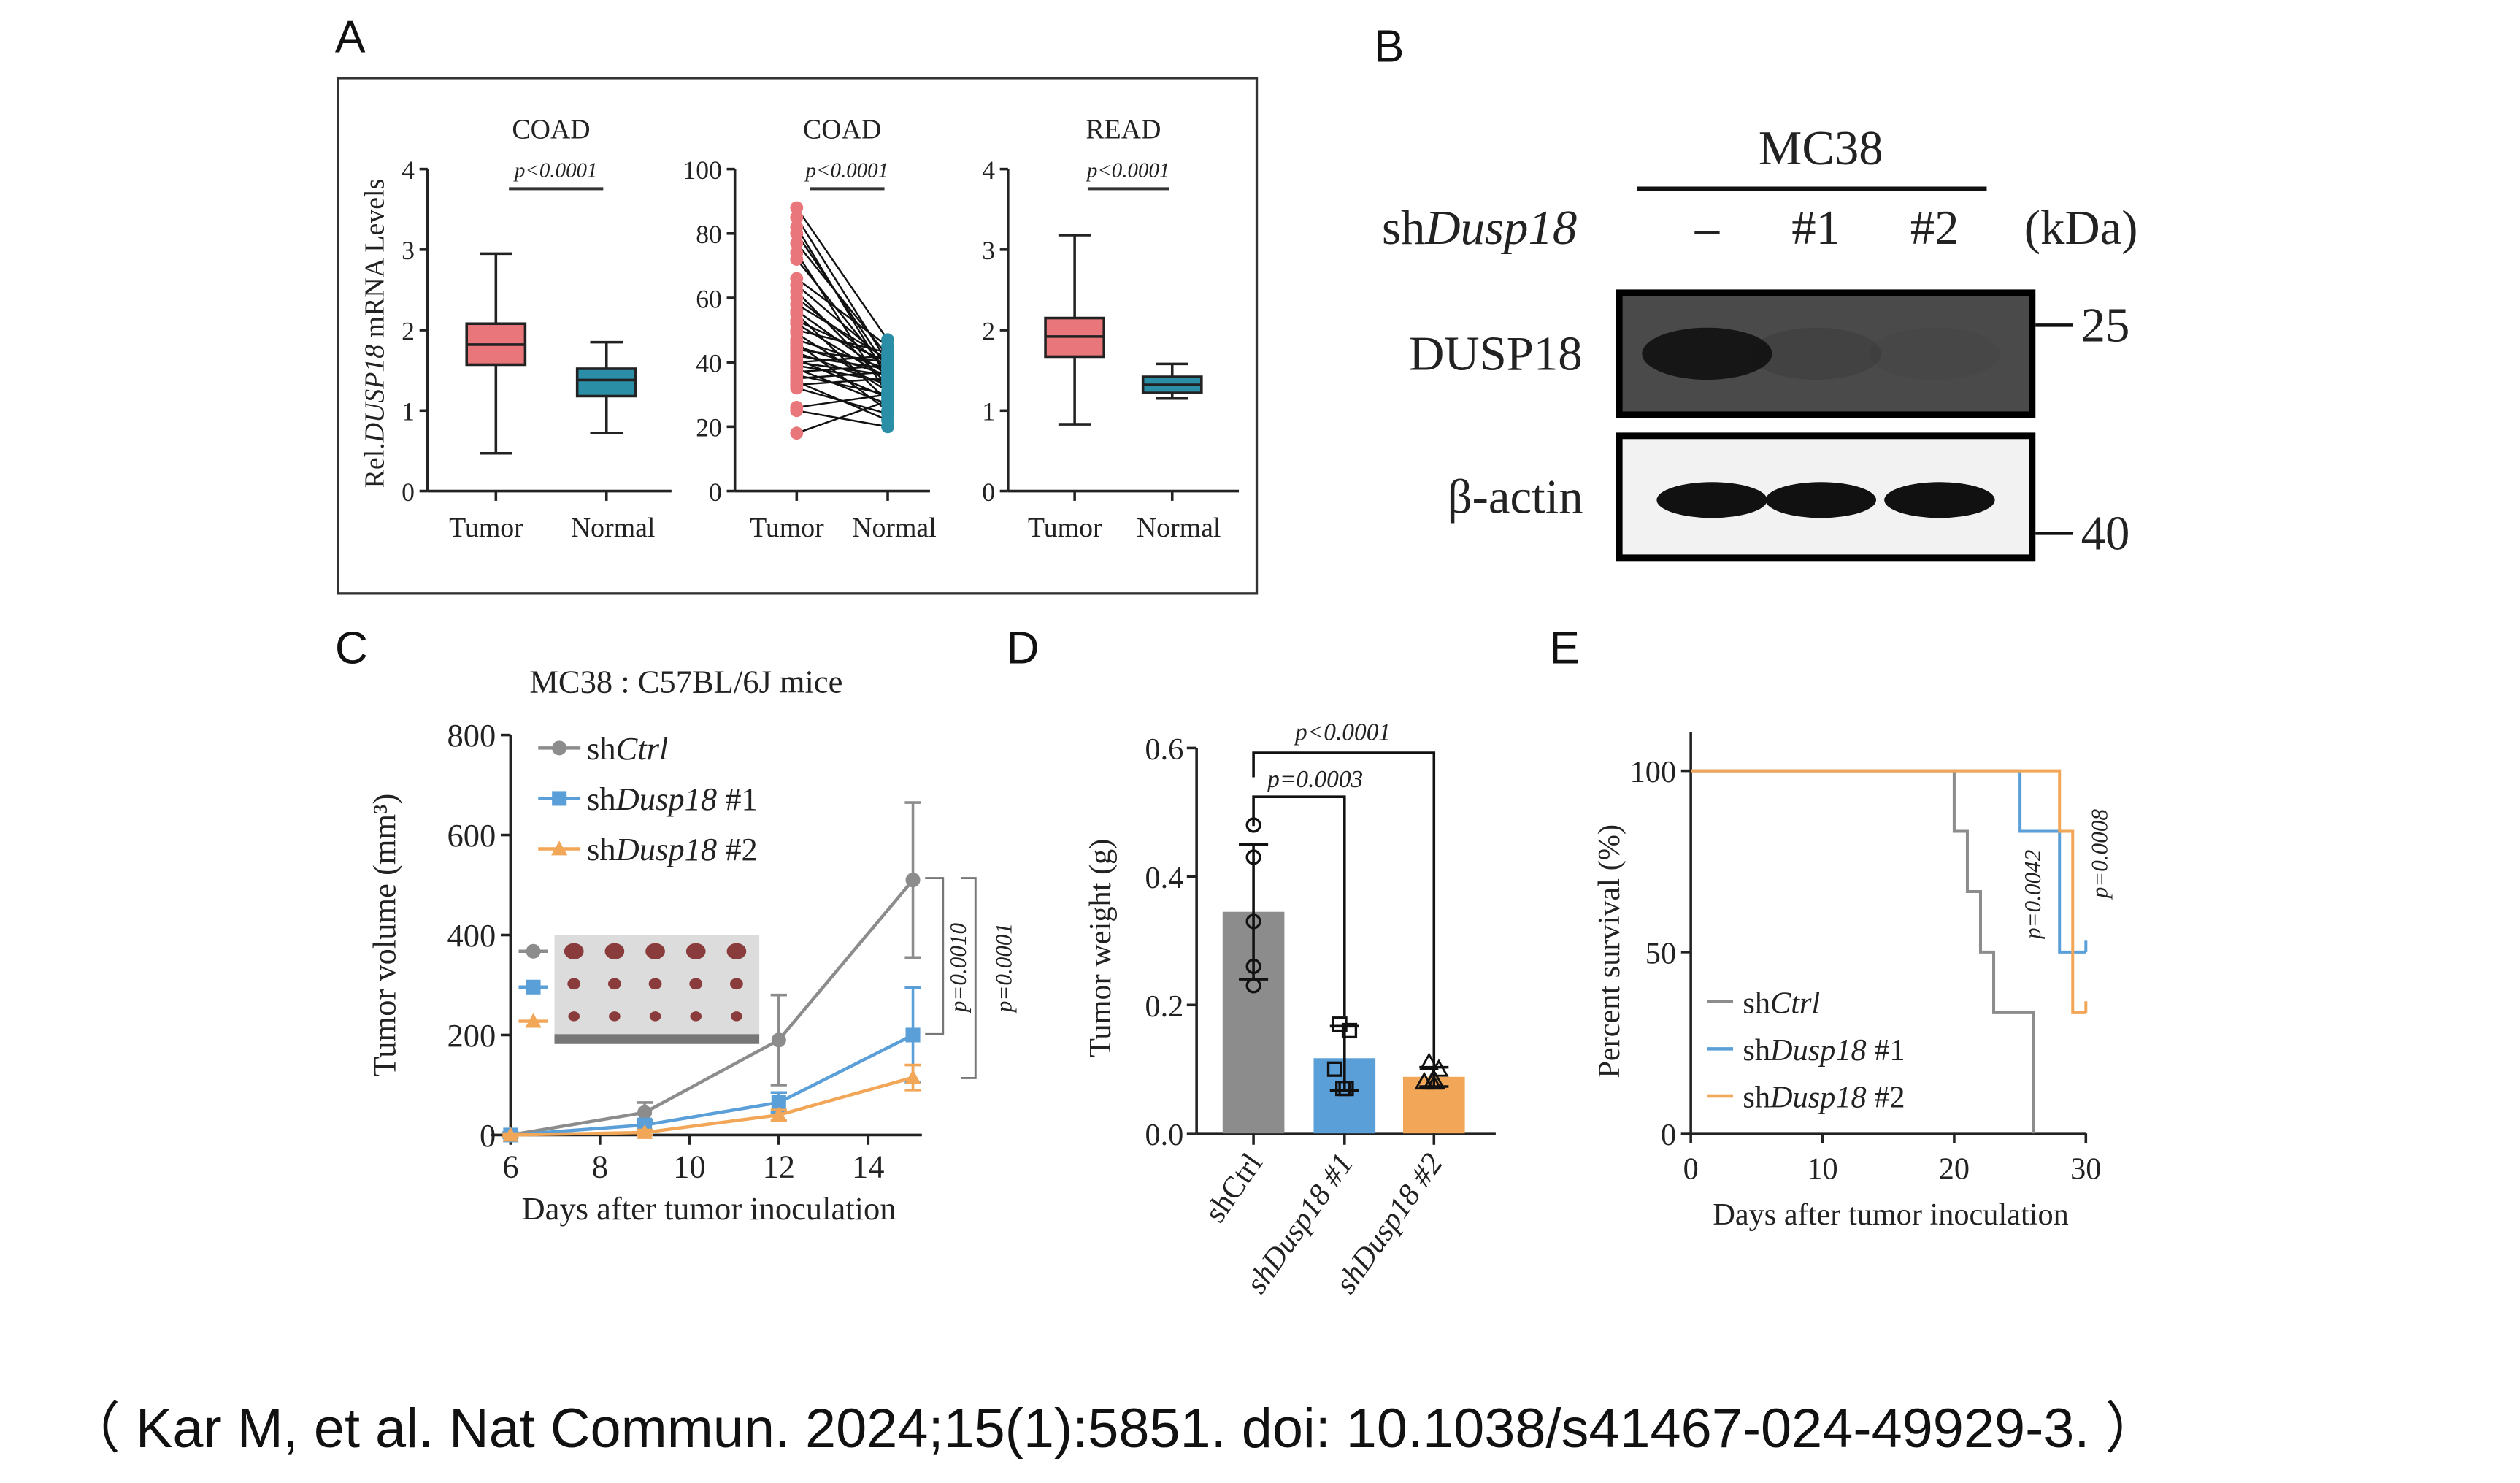  I want to click on marker-label: 40, so click(2105, 534).